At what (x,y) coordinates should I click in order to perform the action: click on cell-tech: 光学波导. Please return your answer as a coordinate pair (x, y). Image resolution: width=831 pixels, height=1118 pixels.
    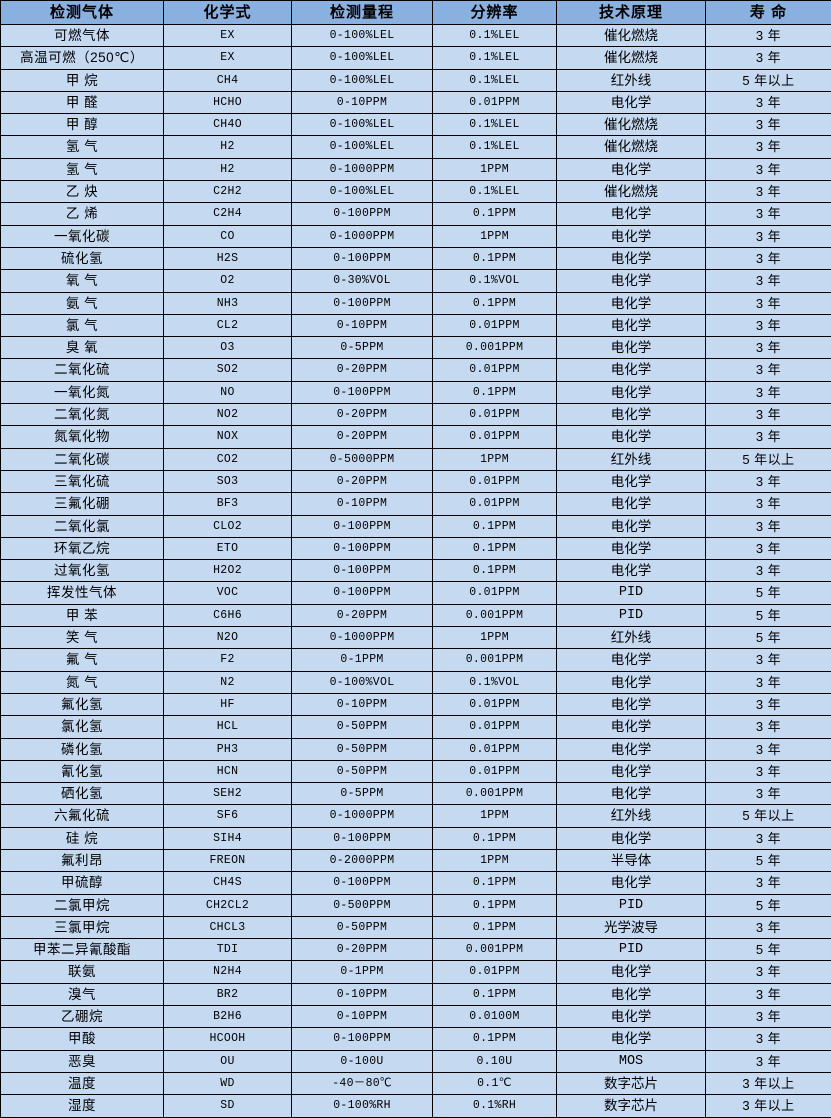
    Looking at the image, I should click on (631, 927).